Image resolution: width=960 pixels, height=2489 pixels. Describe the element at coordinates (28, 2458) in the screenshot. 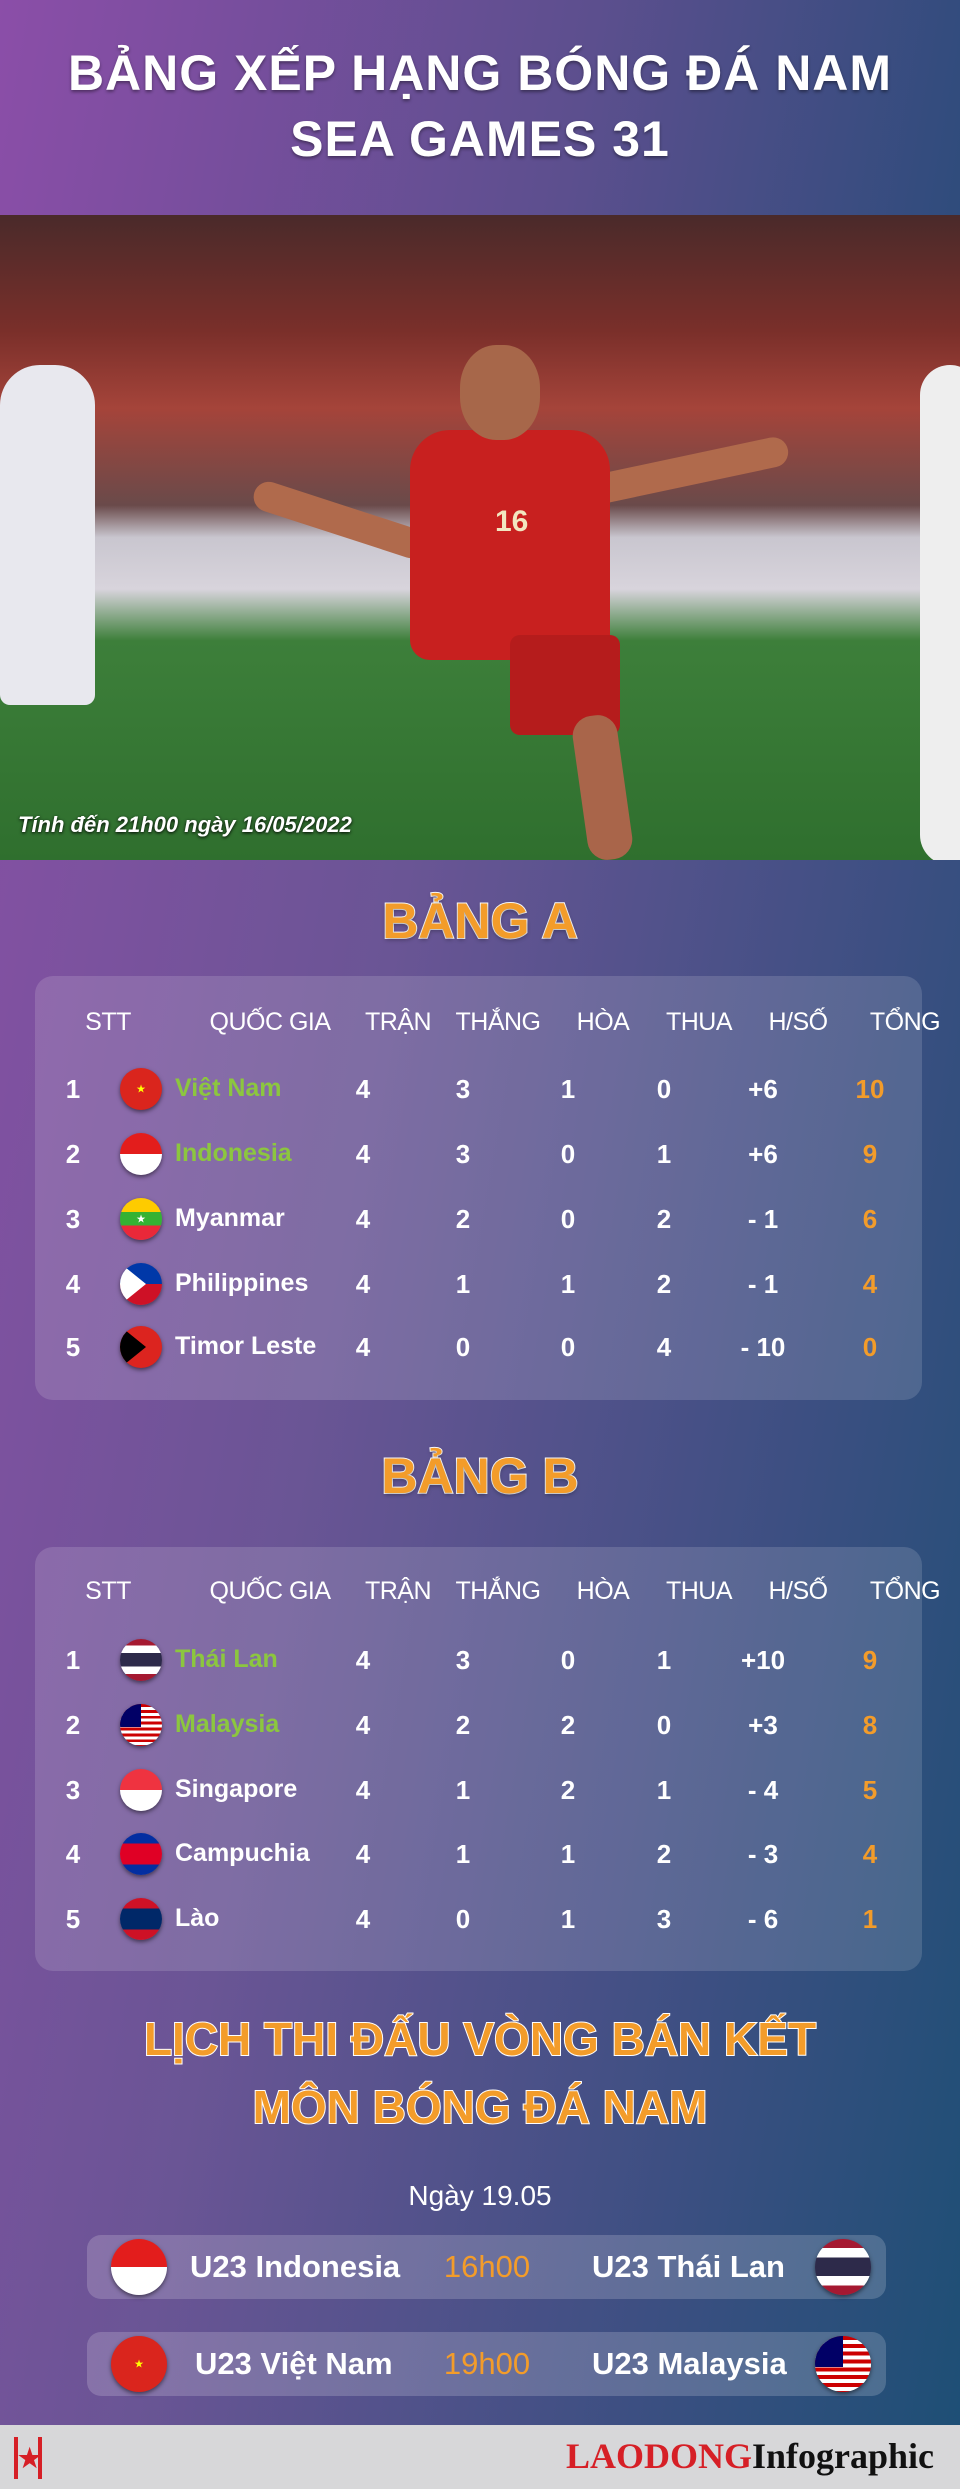

I see `laodong-logo-icon: ★` at that location.